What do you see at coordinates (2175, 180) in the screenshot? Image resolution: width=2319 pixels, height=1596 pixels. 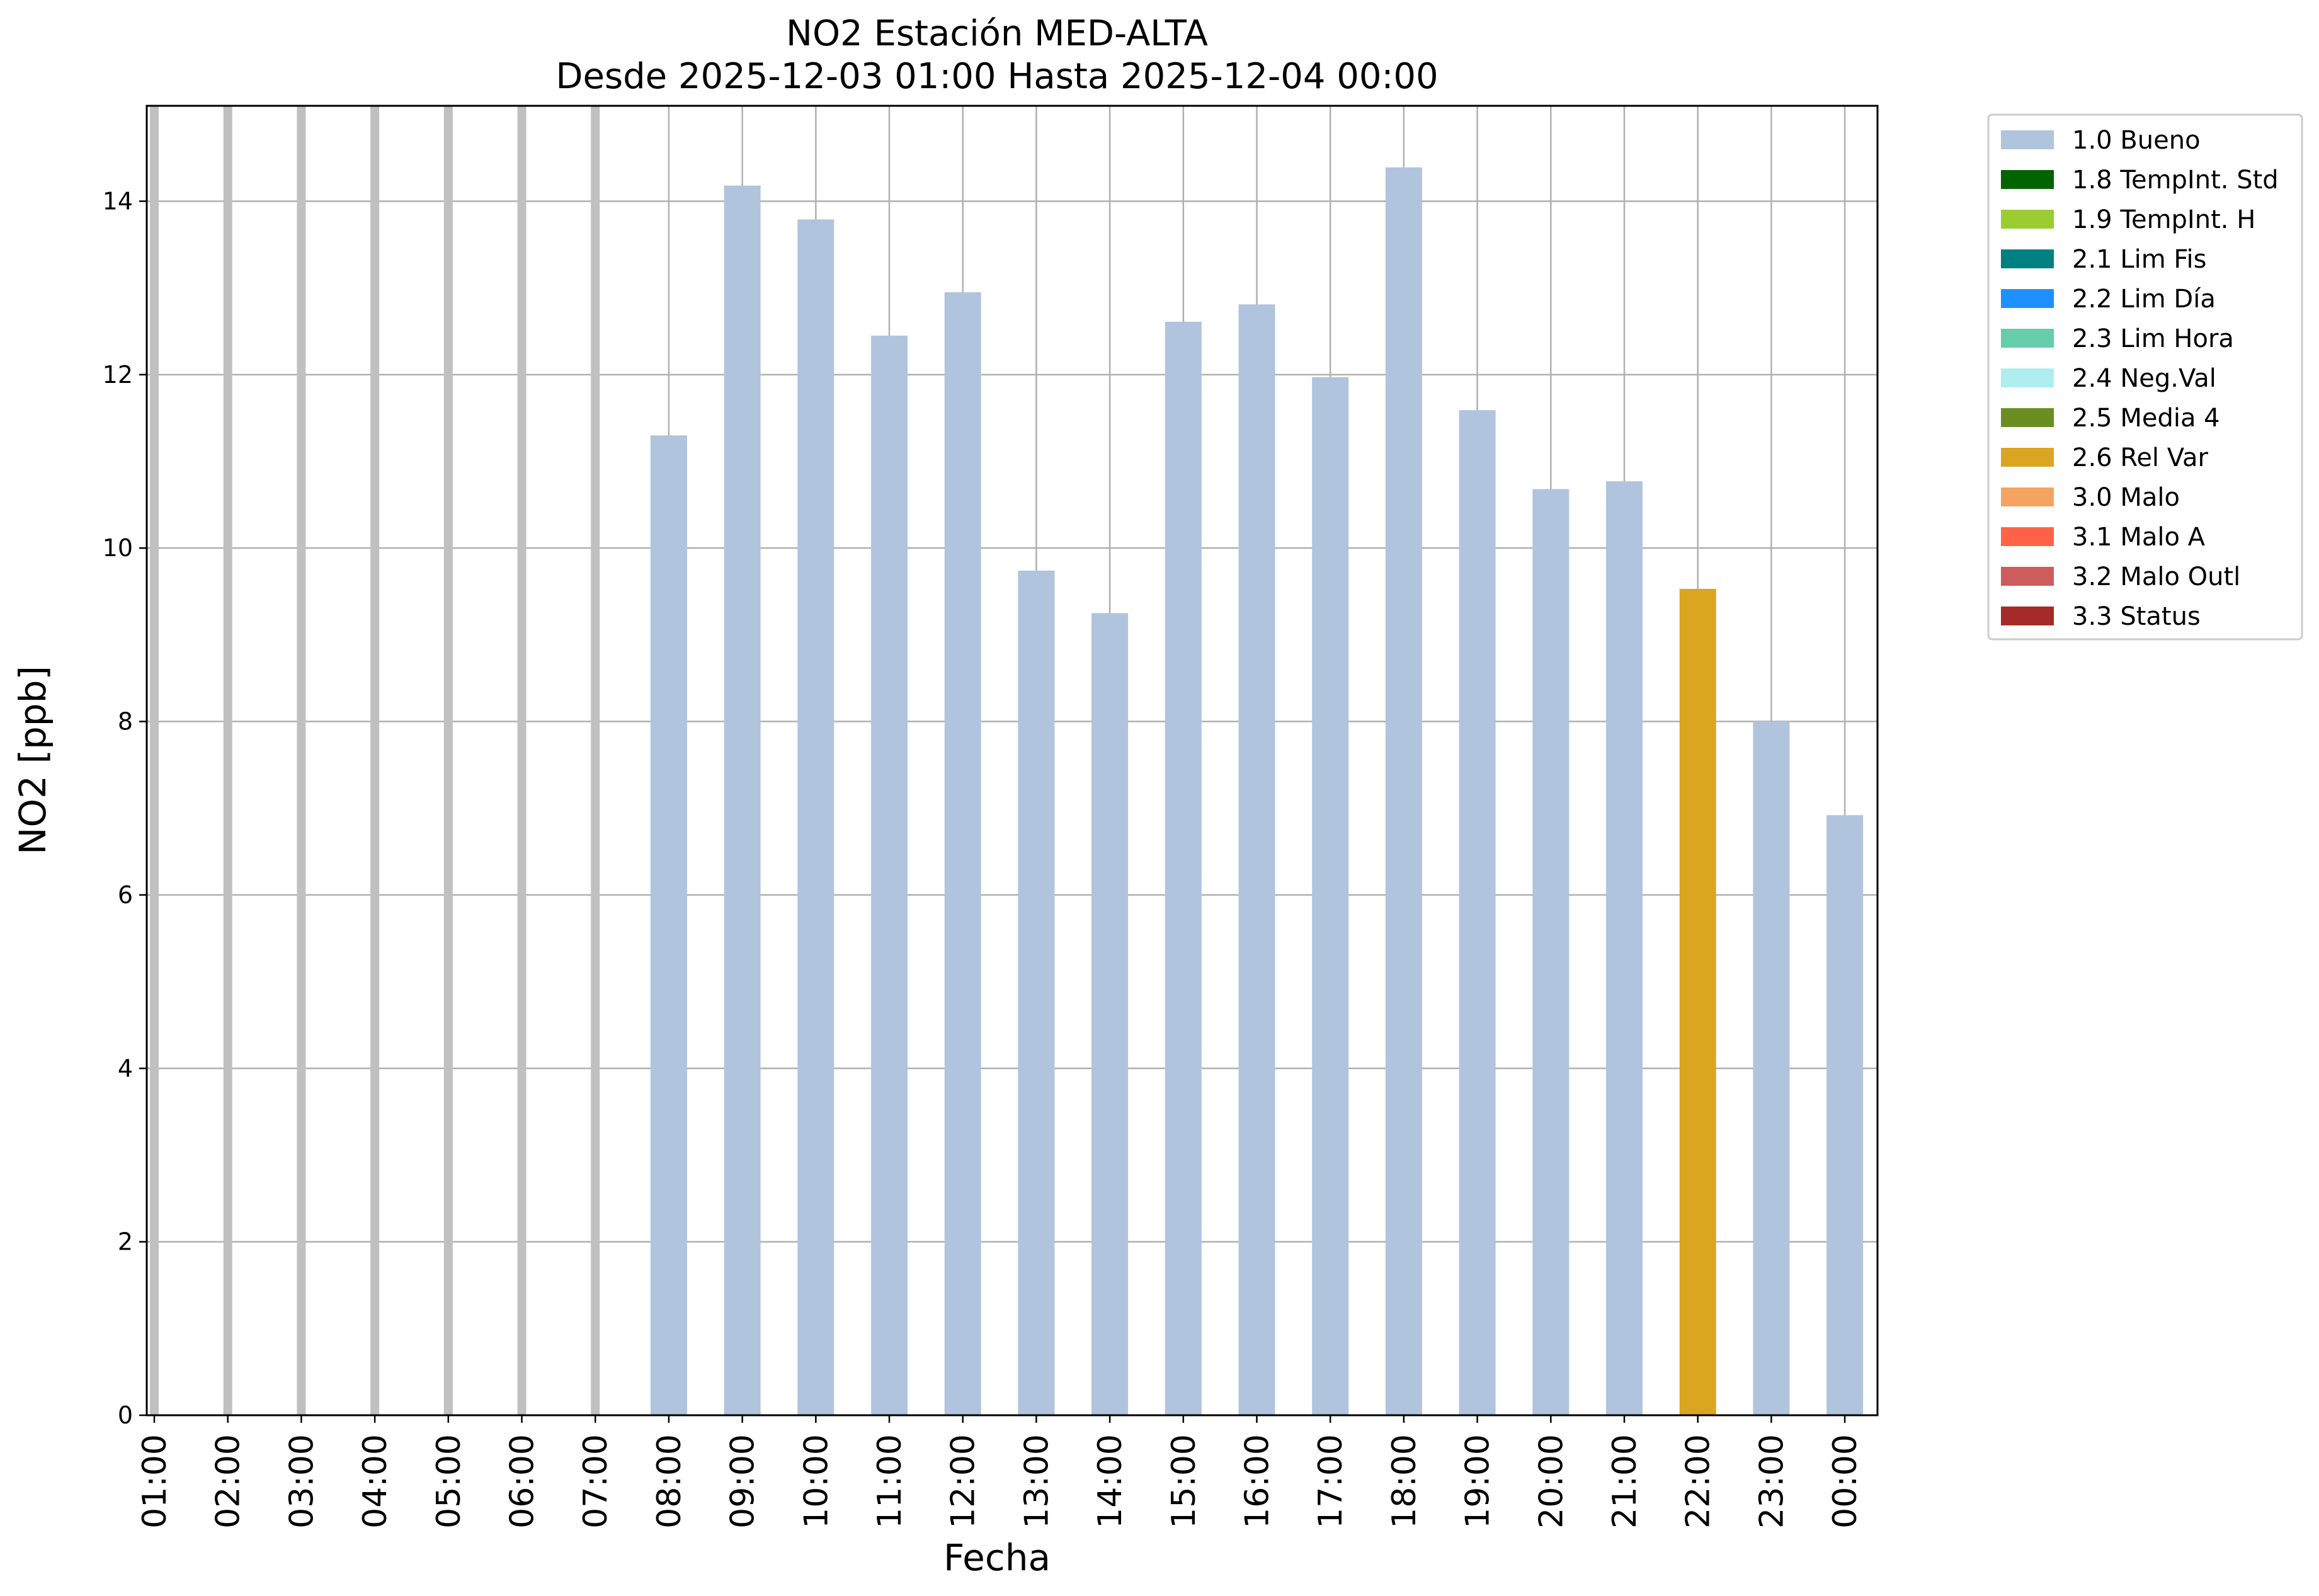 I see `legend-label: 1.8 TempInt. Std` at bounding box center [2175, 180].